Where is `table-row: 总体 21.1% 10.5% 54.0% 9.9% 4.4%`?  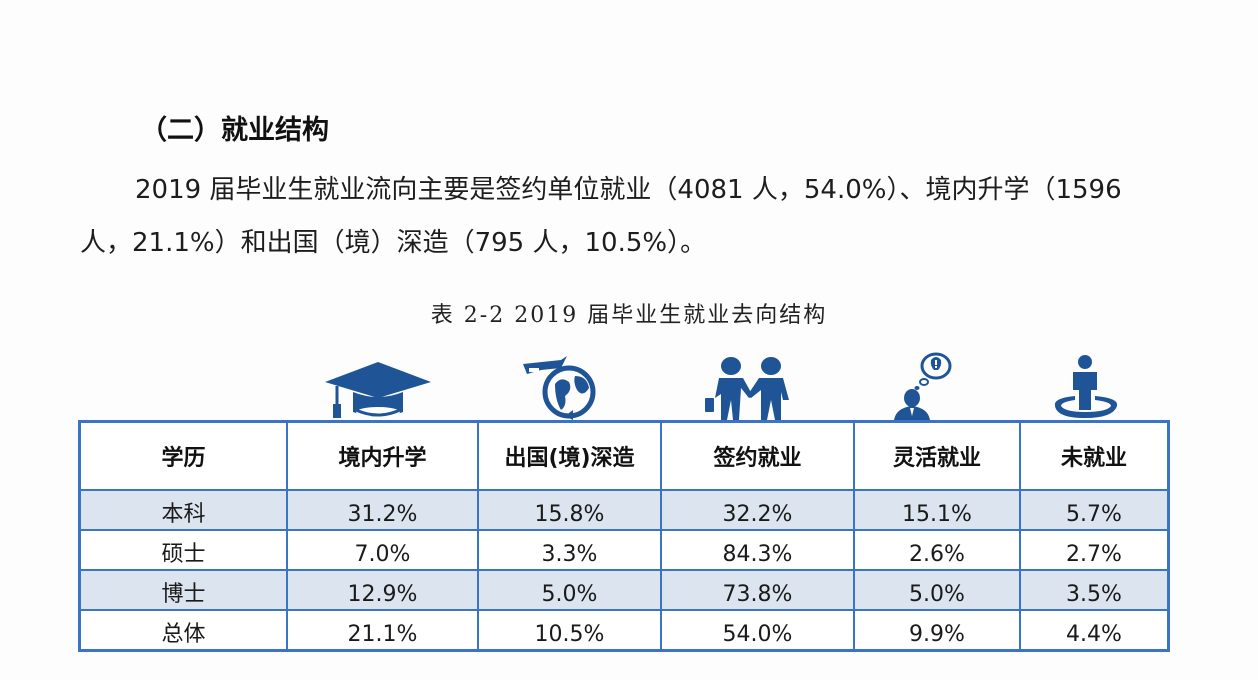
table-row: 总体 21.1% 10.5% 54.0% 9.9% 4.4% is located at coordinates (624, 630).